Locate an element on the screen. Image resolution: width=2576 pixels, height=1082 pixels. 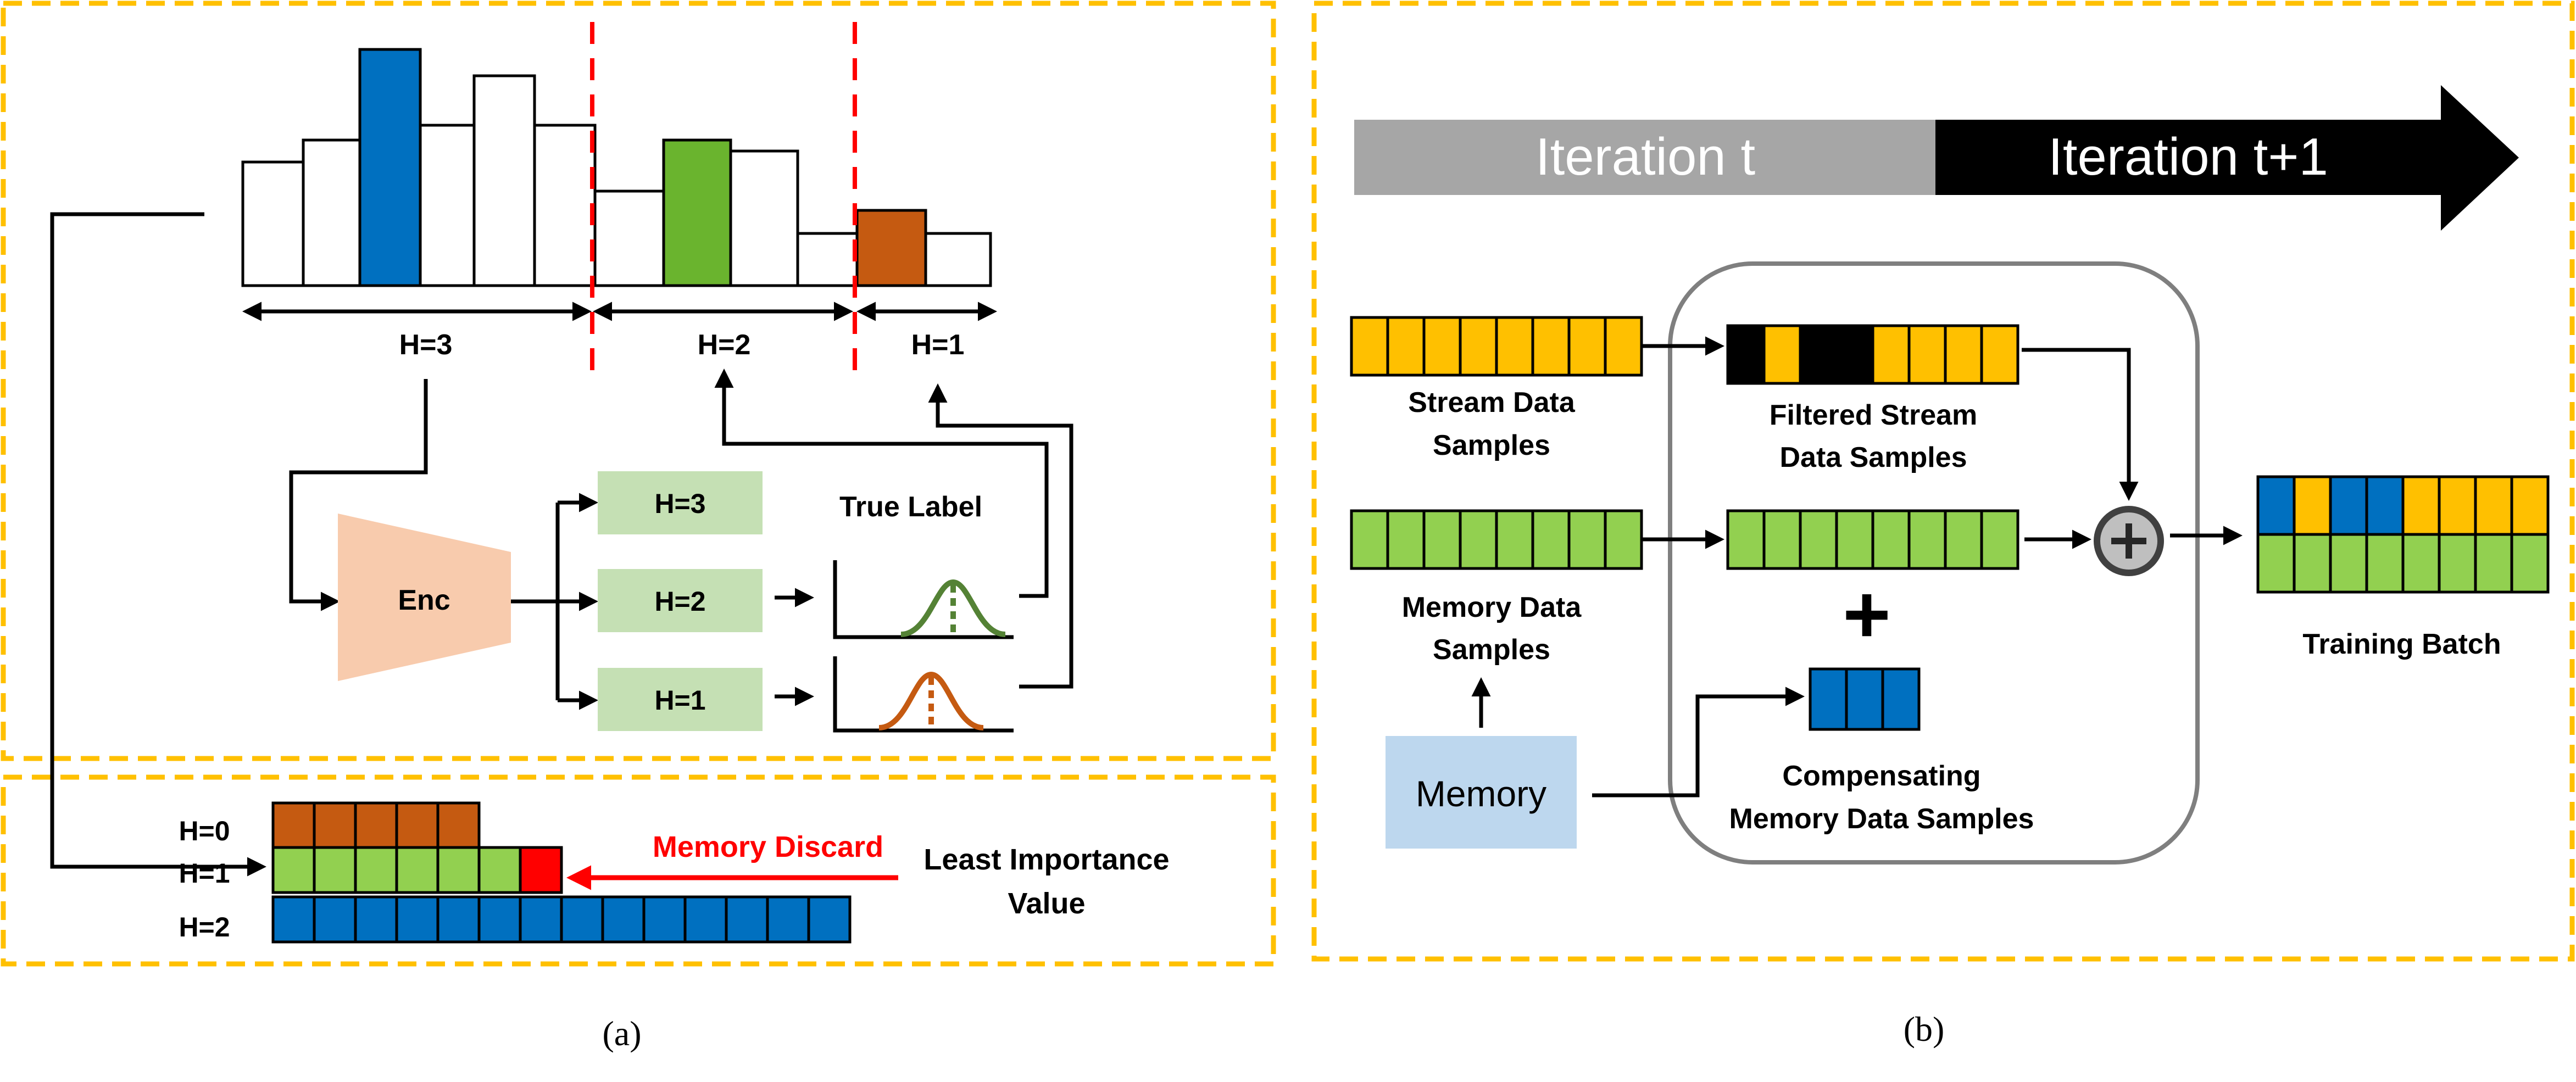
feedback-arrow-to-h1 is located at coordinates (1001, 536).